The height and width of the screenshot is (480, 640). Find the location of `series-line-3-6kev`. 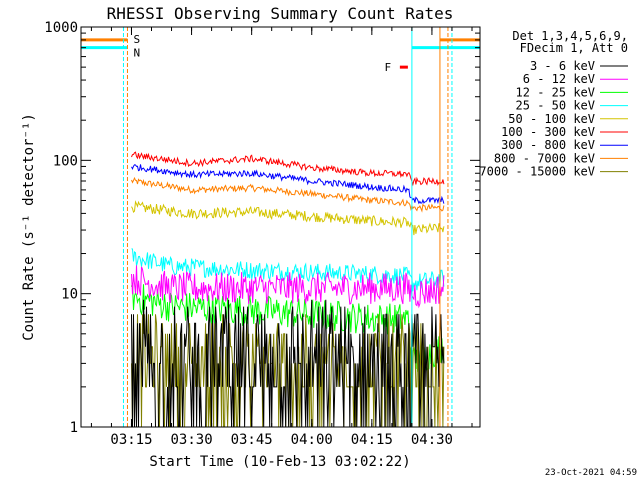

series-line-3-6kev is located at coordinates (288, 363).